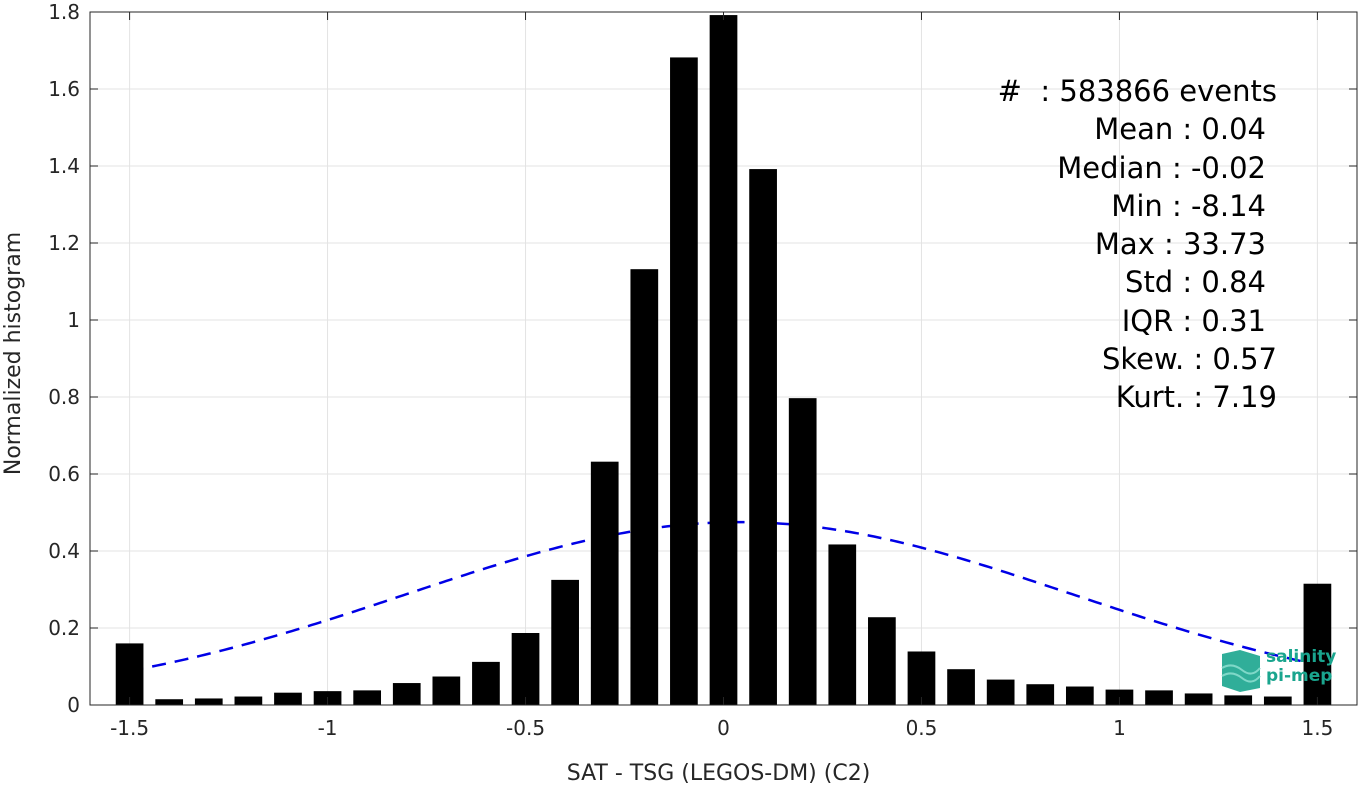 This screenshot has width=1367, height=785. What do you see at coordinates (1161, 167) in the screenshot?
I see `stat-median: Median : -0.02` at bounding box center [1161, 167].